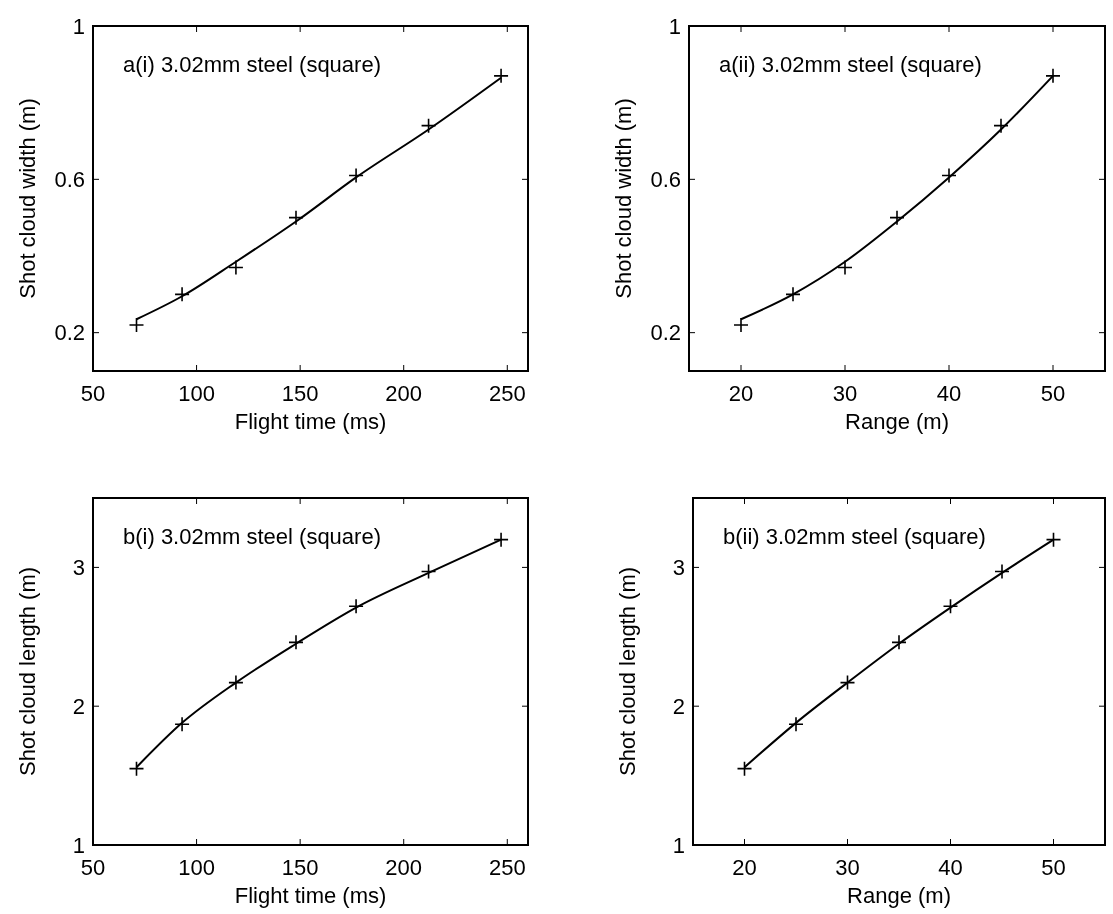  What do you see at coordinates (850, 64) in the screenshot?
I see `text: a(ii) 3.02mm steel (square)` at bounding box center [850, 64].